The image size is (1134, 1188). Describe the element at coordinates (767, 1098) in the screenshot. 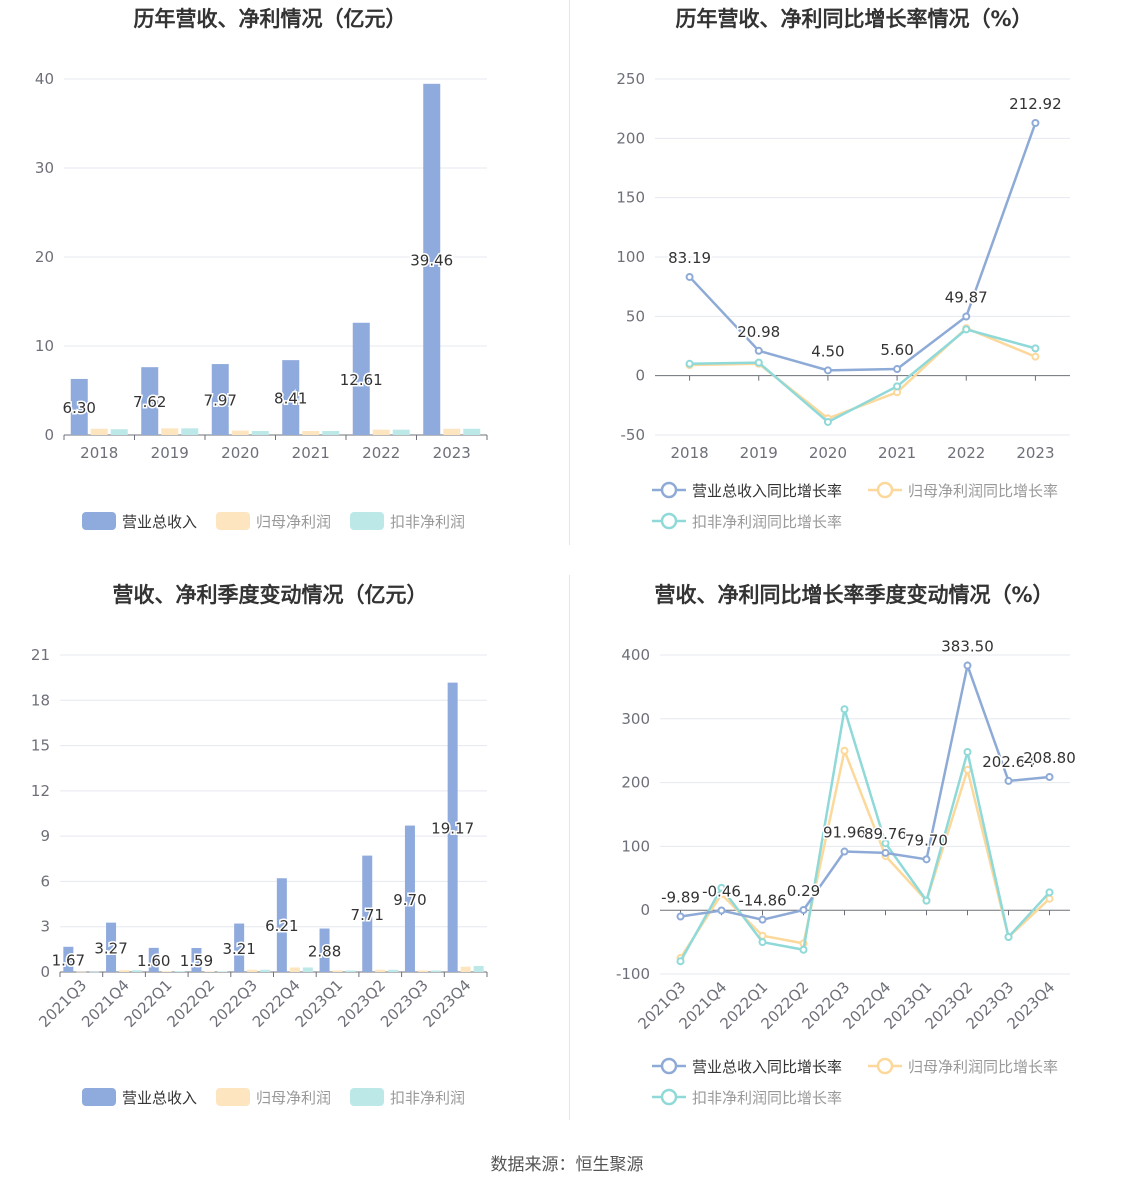

I see `legend-label: 扣非净利润同比增长率` at that location.